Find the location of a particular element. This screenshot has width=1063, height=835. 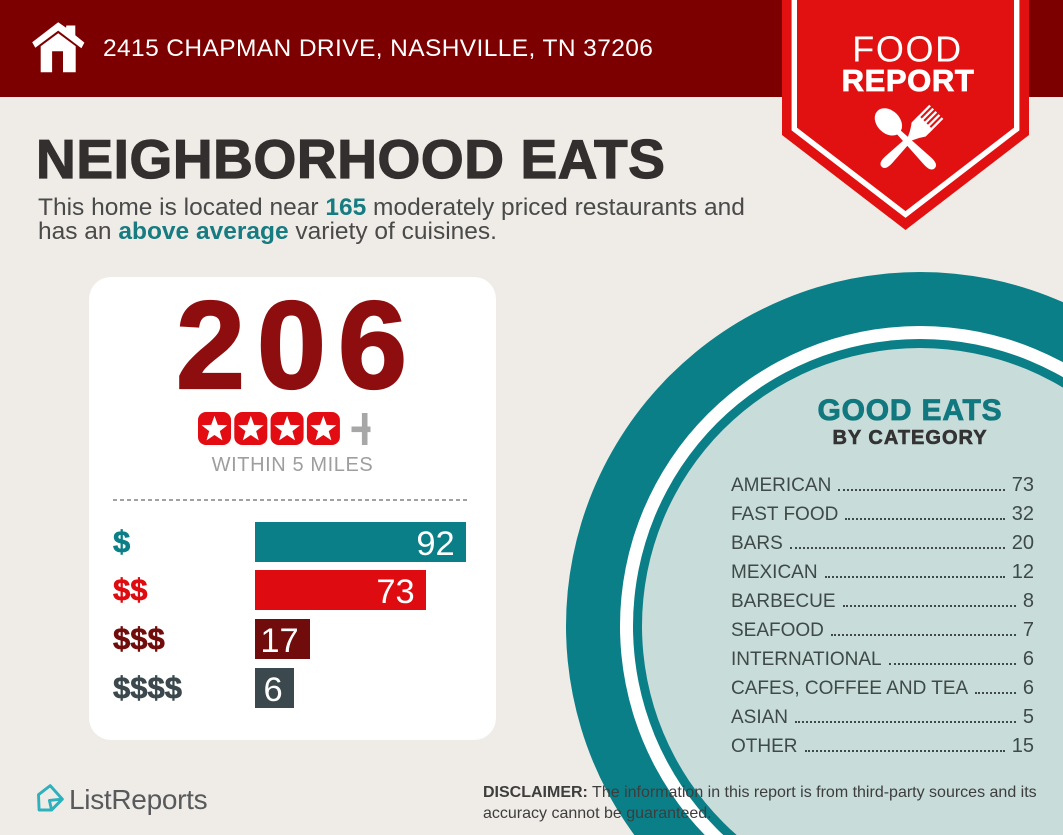

svg-text: REPORT is located at coordinates (908, 80).